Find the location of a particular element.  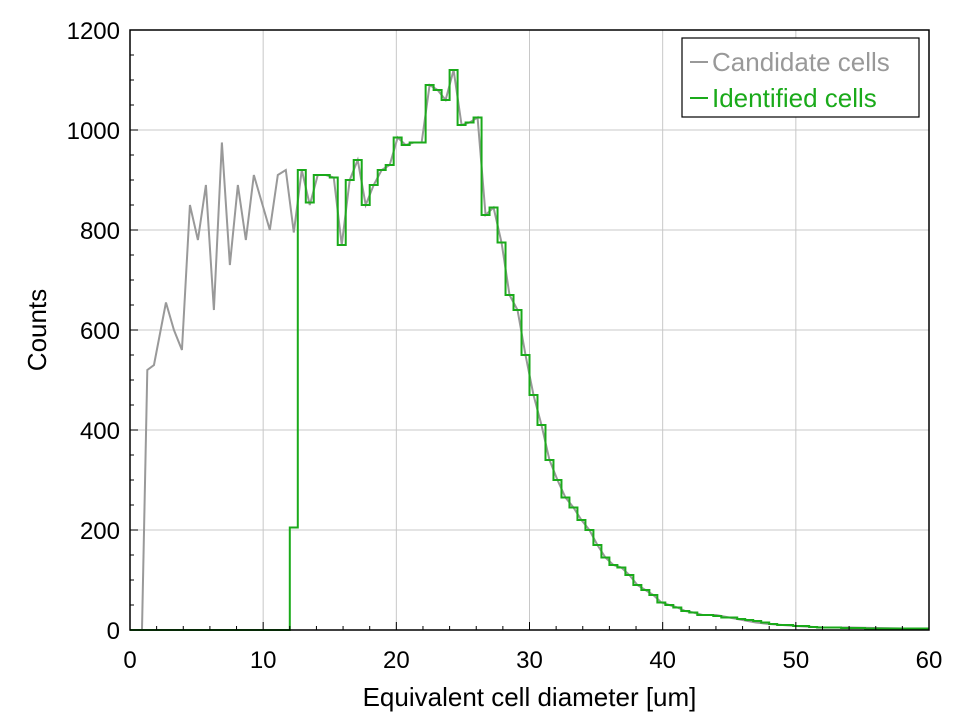

x-tick-label: 60 is located at coordinates (929, 660).